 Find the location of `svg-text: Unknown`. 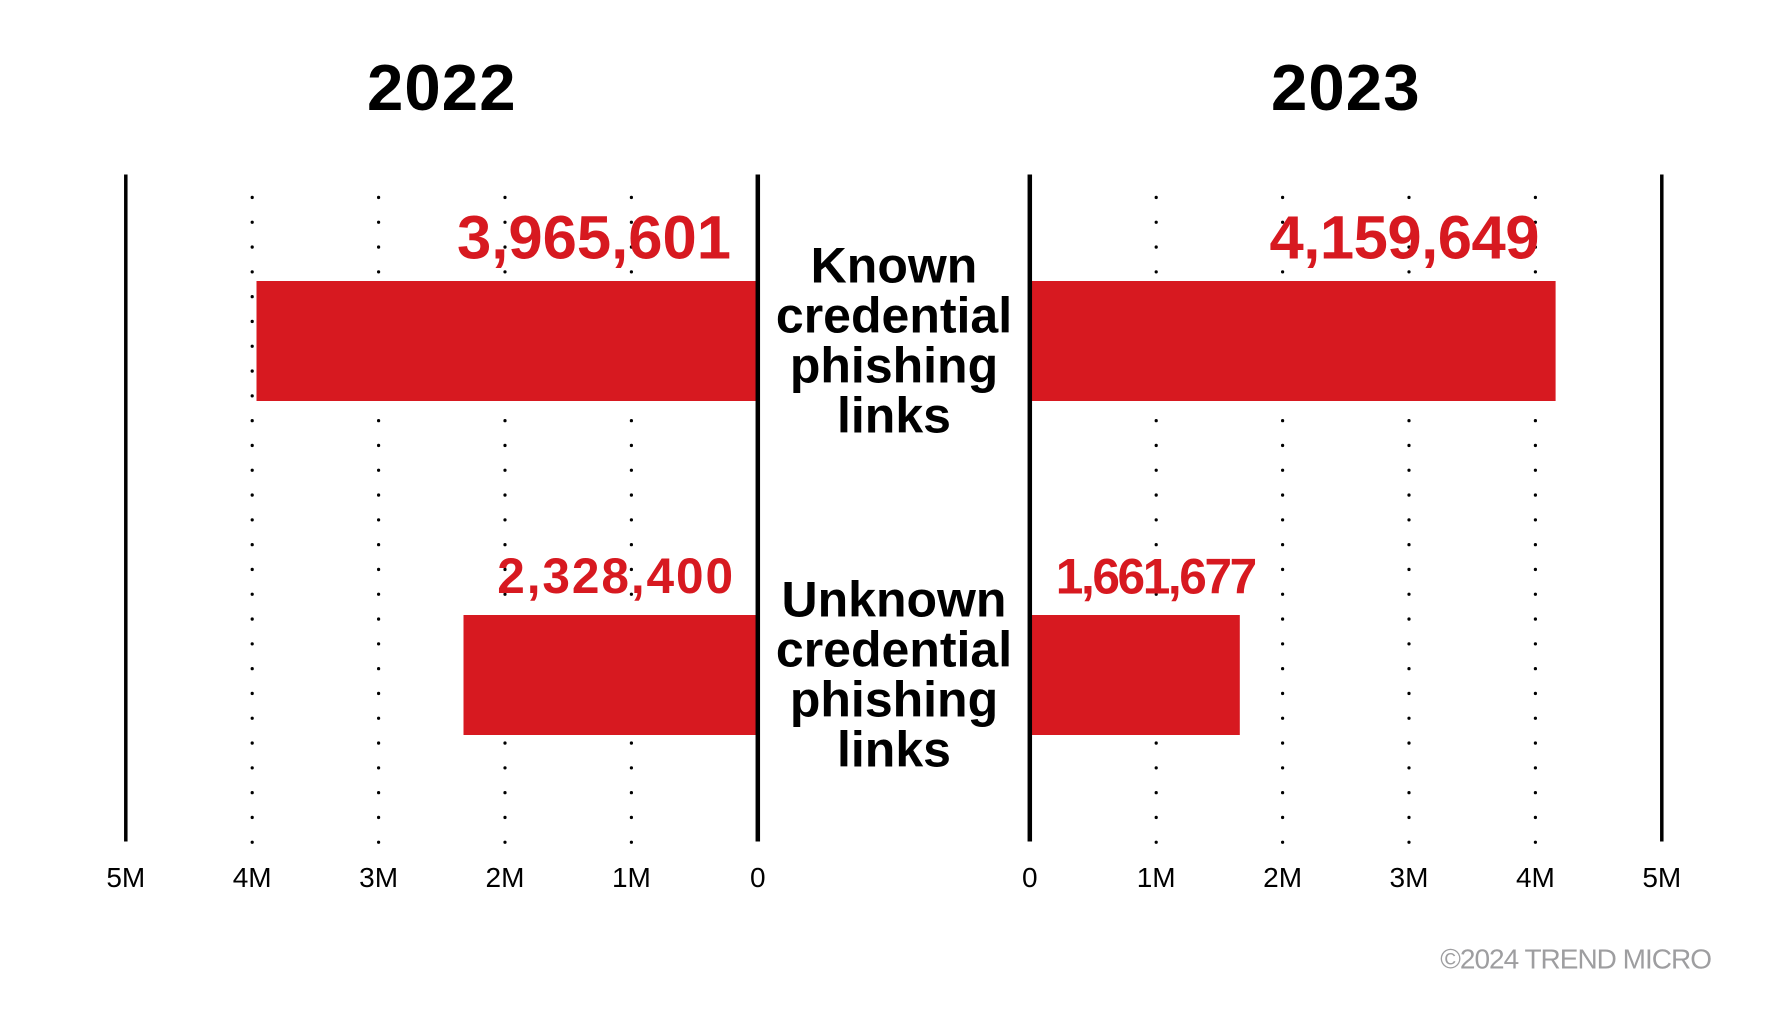

svg-text: Unknown is located at coordinates (894, 600).